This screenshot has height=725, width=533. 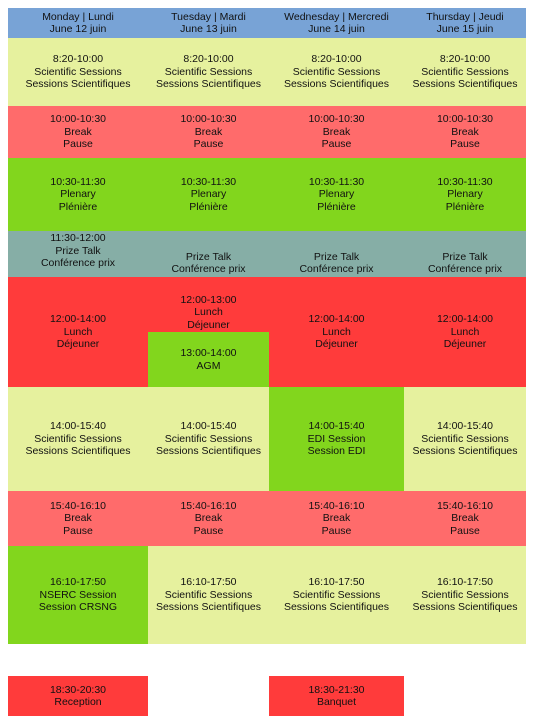 I want to click on prize-talk-block-thu: Prize Talk Conférence prix, so click(x=465, y=254).